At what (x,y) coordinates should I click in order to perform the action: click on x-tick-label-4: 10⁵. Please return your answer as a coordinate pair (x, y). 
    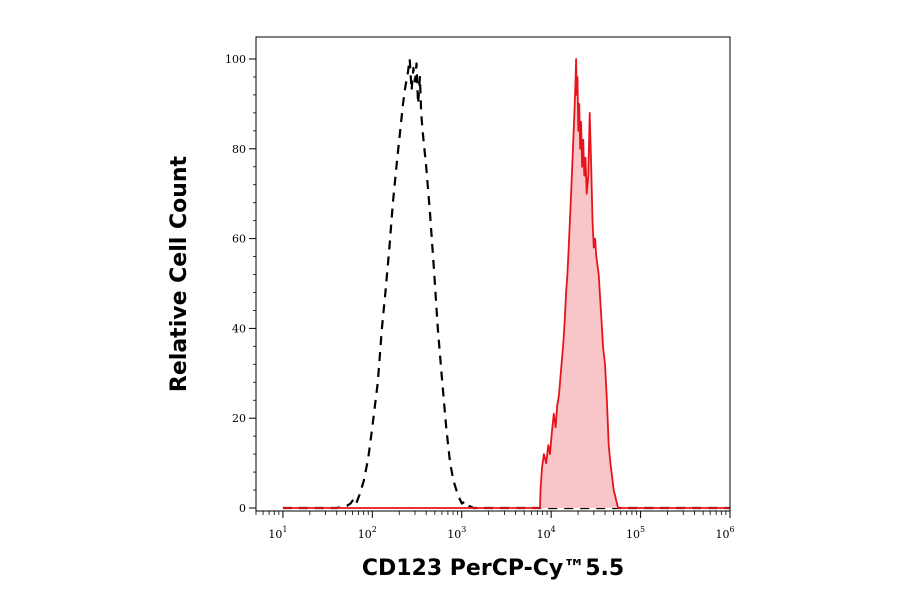
    Looking at the image, I should click on (635, 533).